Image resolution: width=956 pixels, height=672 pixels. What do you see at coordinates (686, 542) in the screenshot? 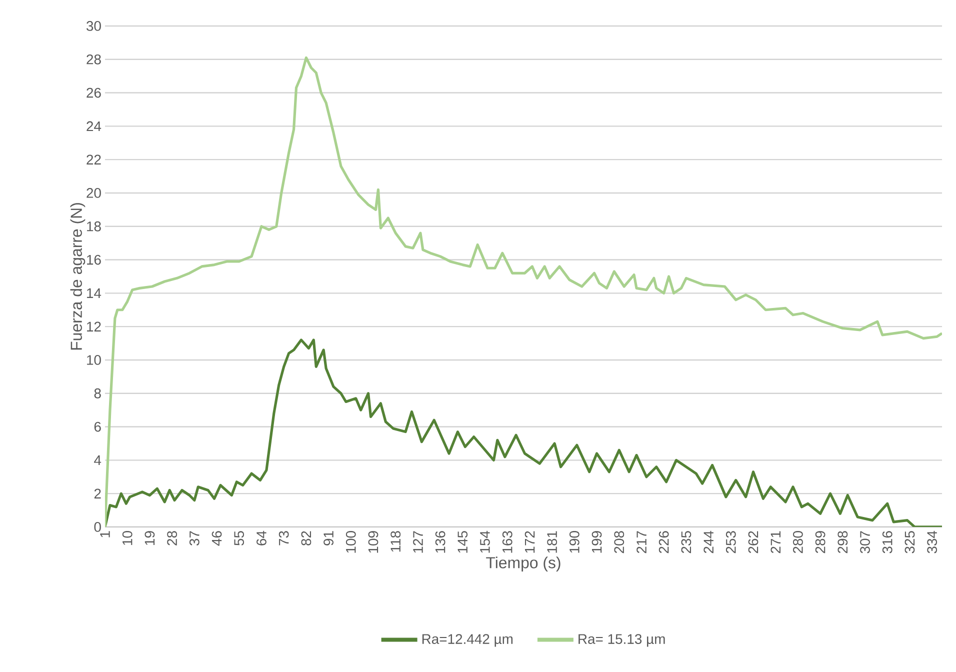
I see `x-tick-label: 235` at bounding box center [686, 542].